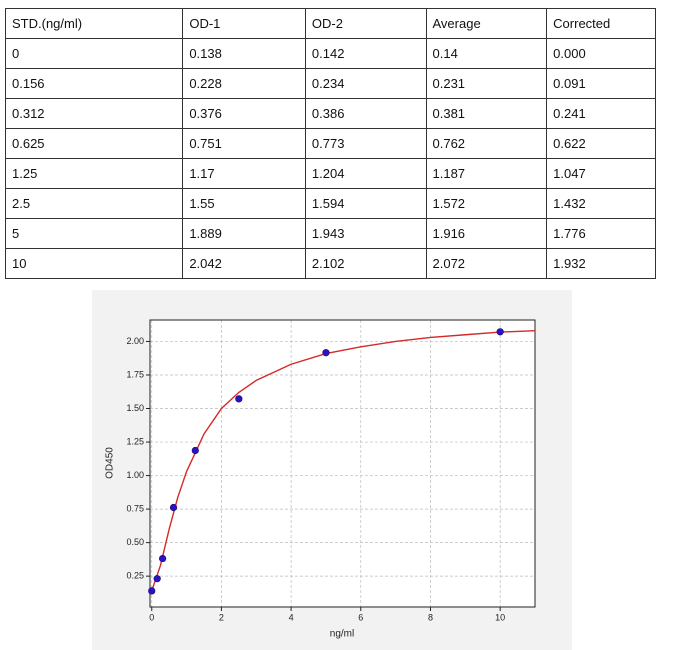 The height and width of the screenshot is (650, 680). Describe the element at coordinates (221, 617) in the screenshot. I see `x-tick-label: 2` at that location.